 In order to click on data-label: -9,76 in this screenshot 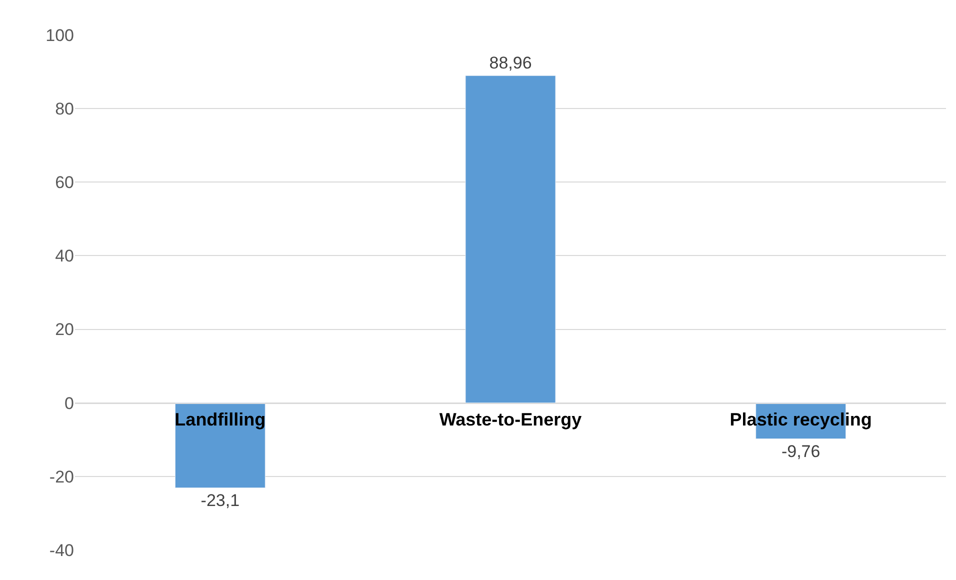, I will do `click(800, 451)`.